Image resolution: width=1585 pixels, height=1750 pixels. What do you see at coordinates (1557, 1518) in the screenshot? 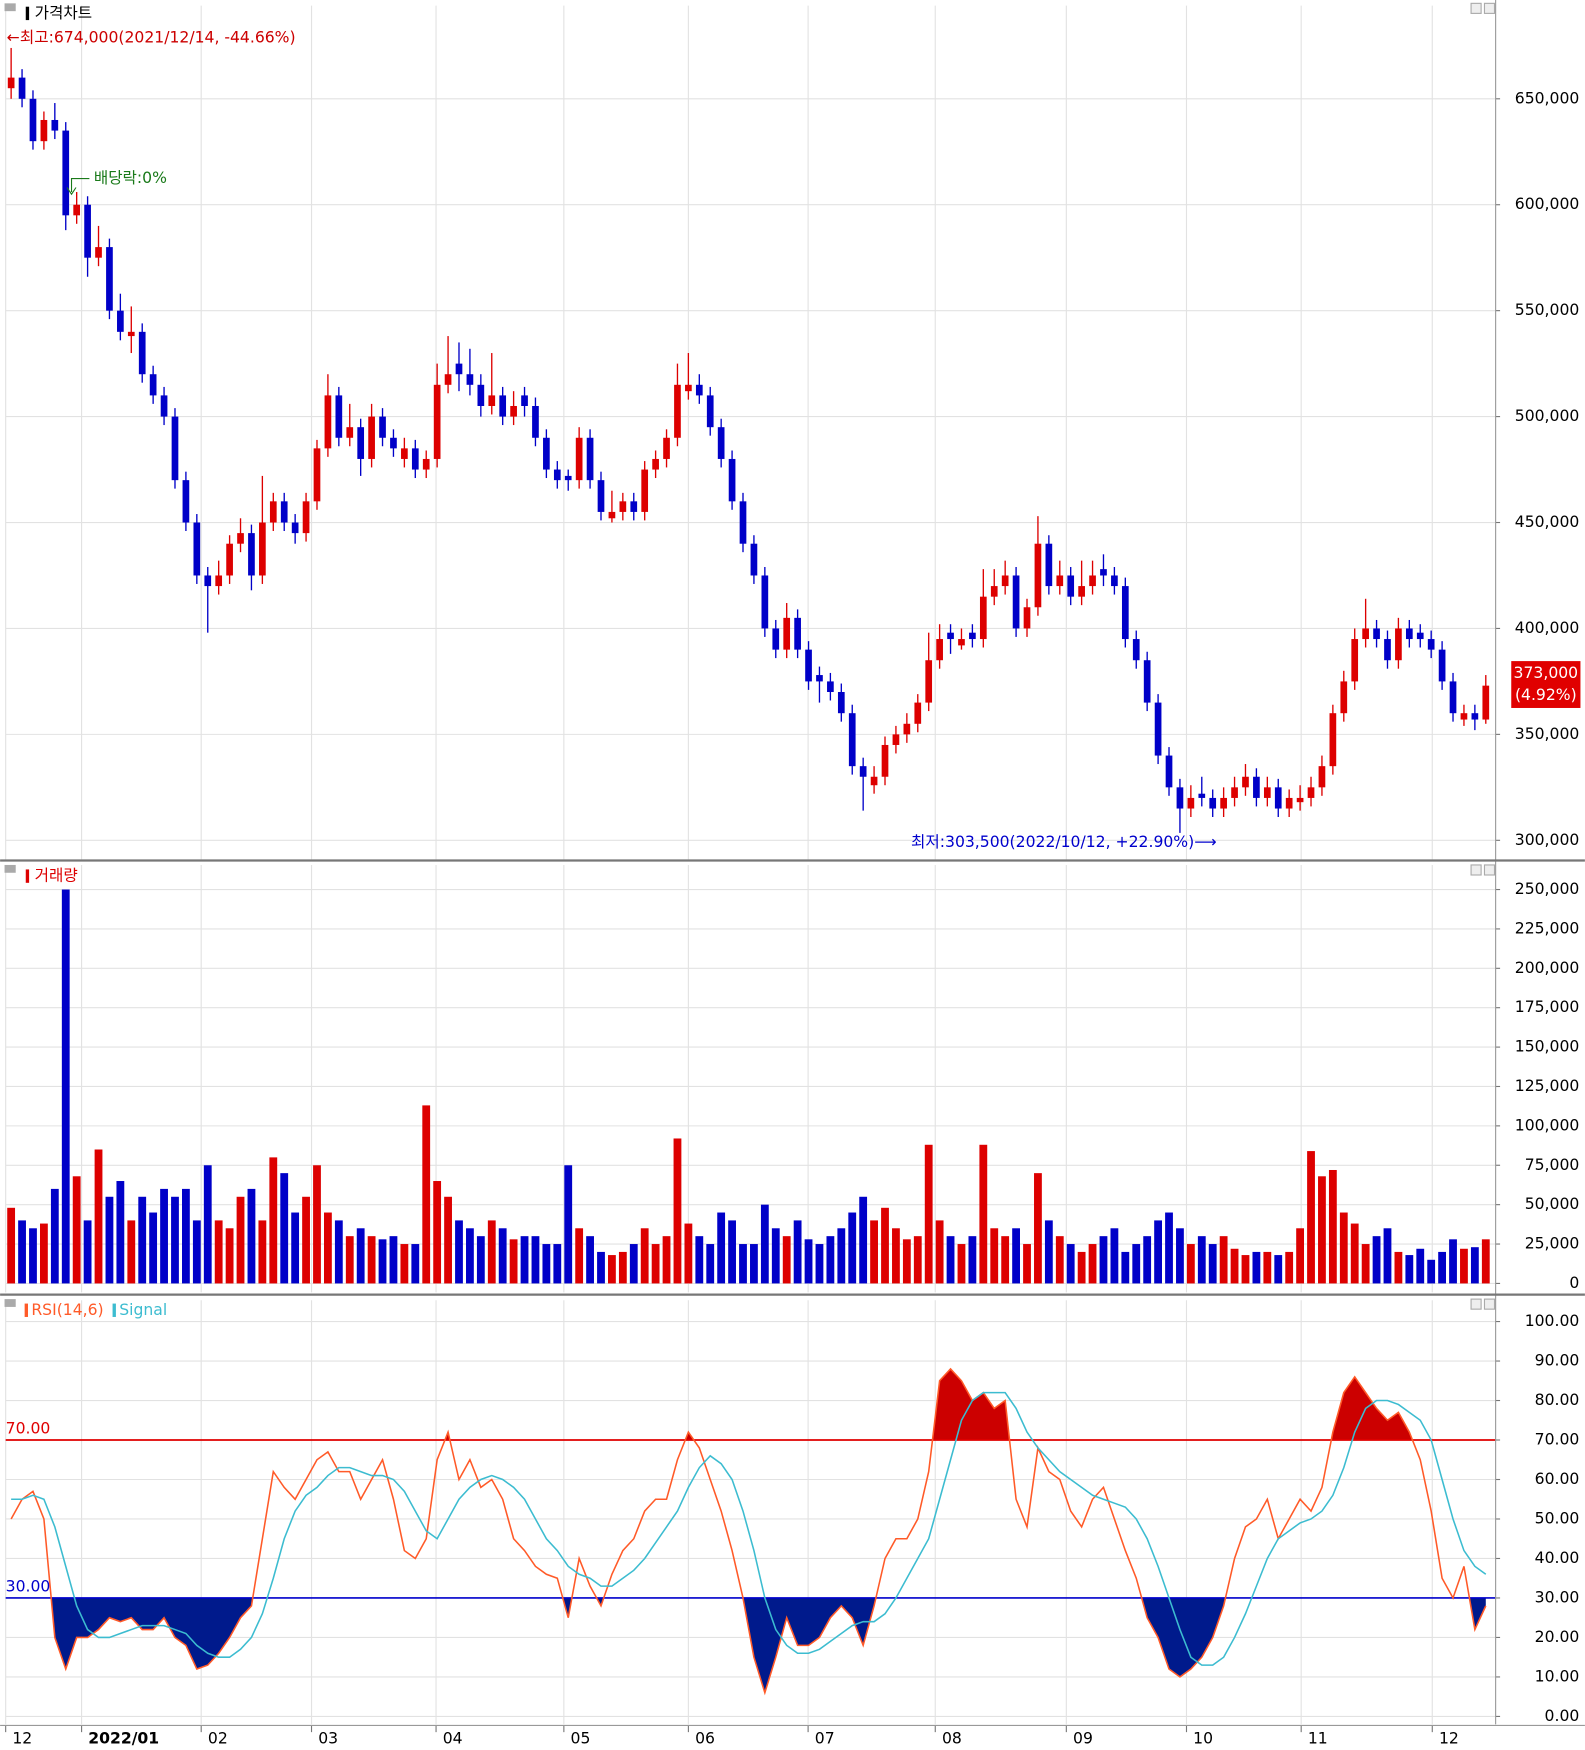
I see `y-tick-label: 50.00` at bounding box center [1557, 1518].